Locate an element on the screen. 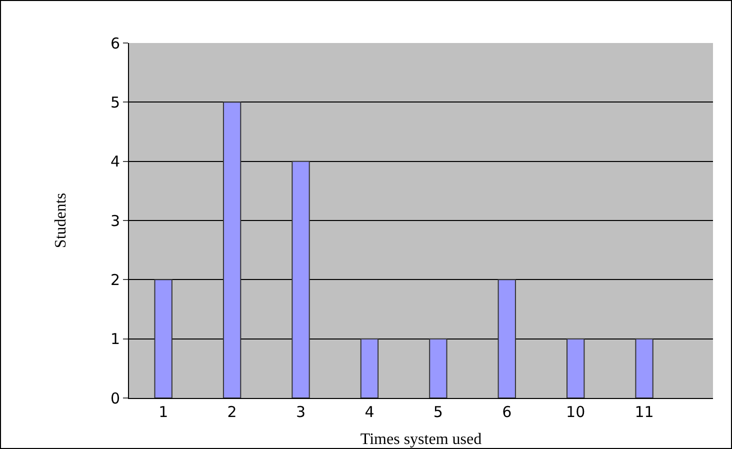  y-tick-label: 5 is located at coordinates (115, 102).